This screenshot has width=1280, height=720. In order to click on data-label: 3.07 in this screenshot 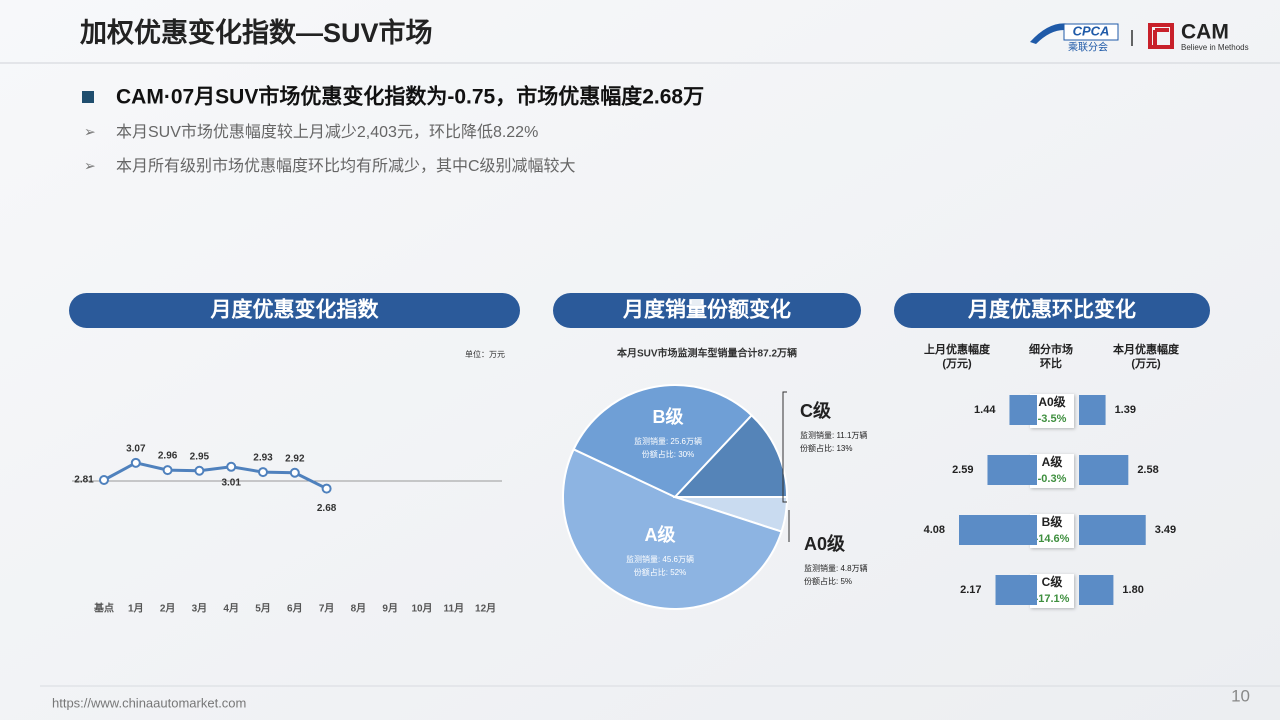, I will do `click(136, 448)`.